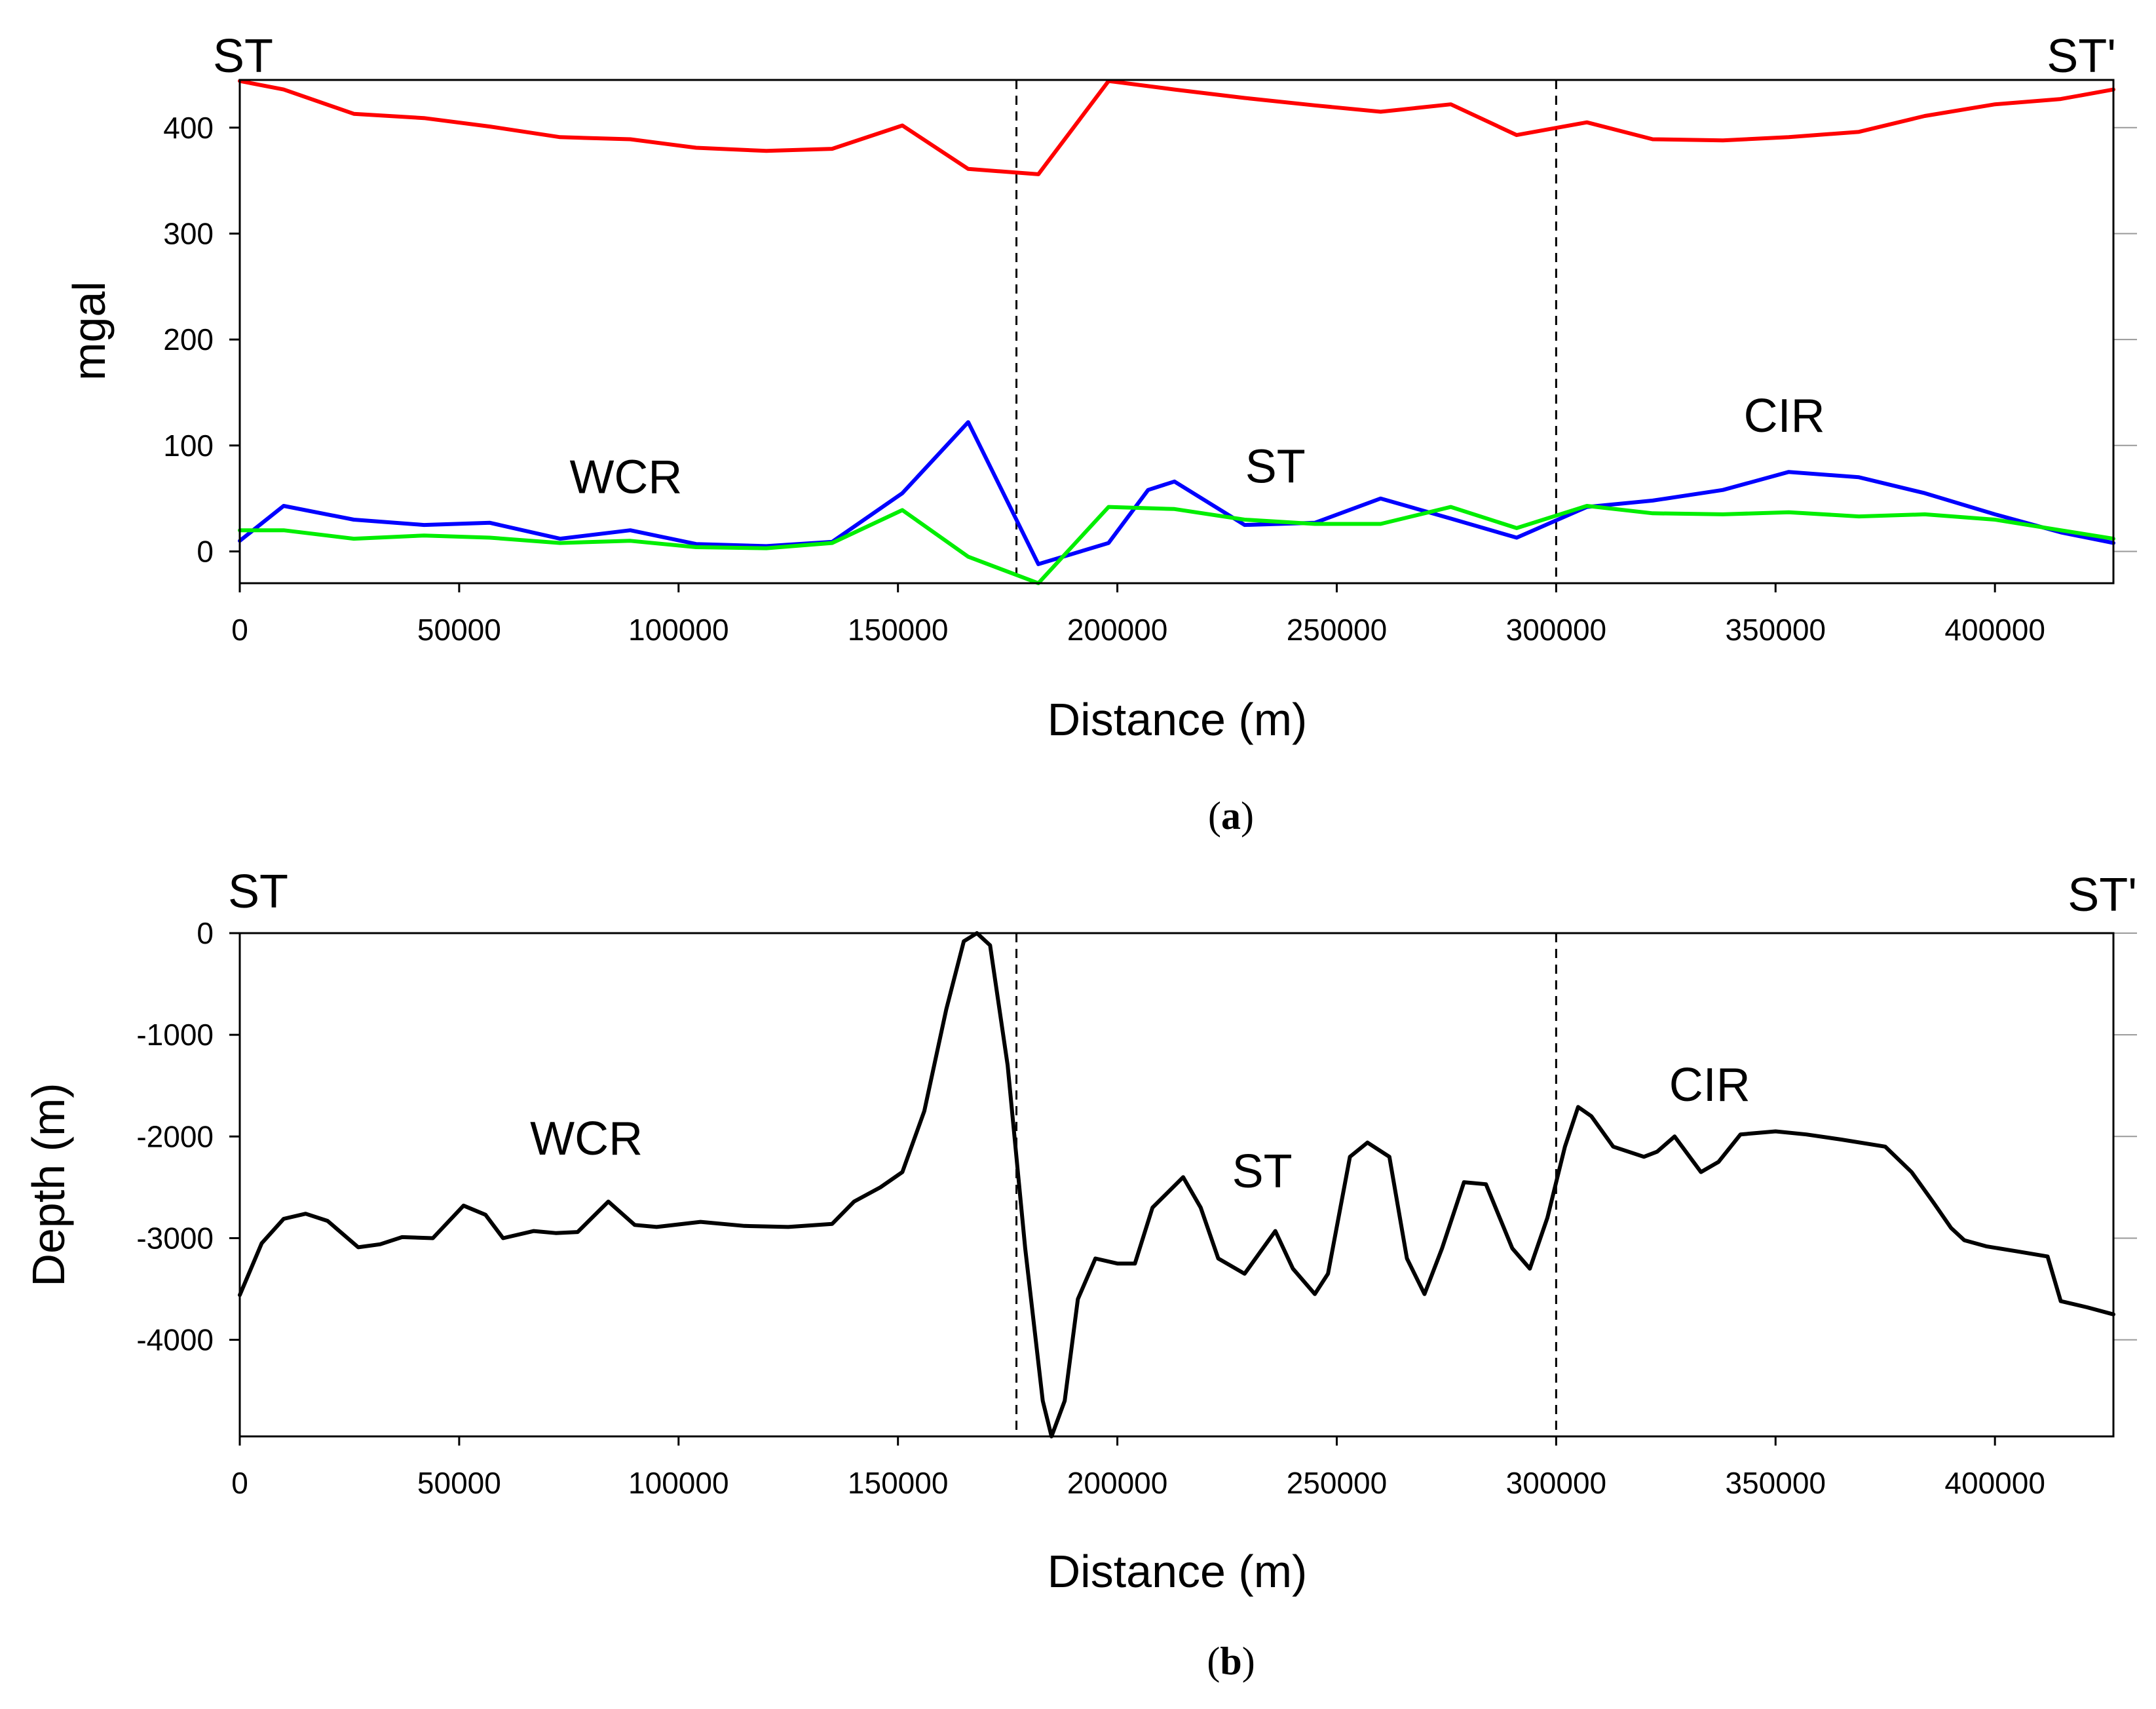  Describe the element at coordinates (1337, 630) in the screenshot. I see `x-tick-label-a-5: 250000` at that location.